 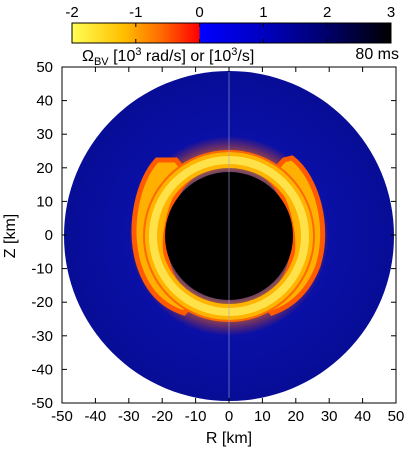 What do you see at coordinates (262, 416) in the screenshot?
I see `x-tick-label: 10` at bounding box center [262, 416].